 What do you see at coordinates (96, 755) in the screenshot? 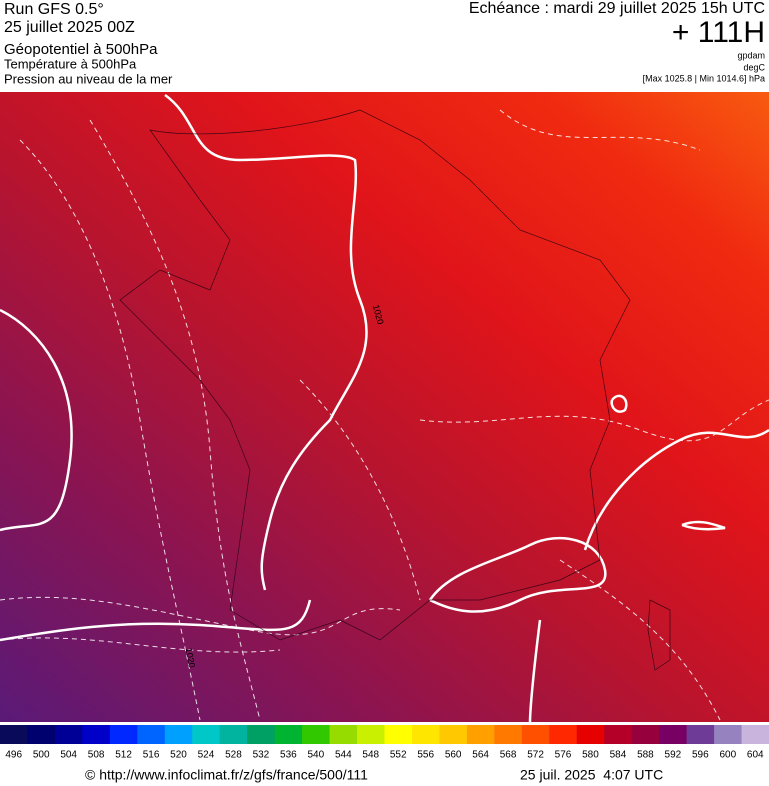
I see `scale-label: 508` at bounding box center [96, 755].